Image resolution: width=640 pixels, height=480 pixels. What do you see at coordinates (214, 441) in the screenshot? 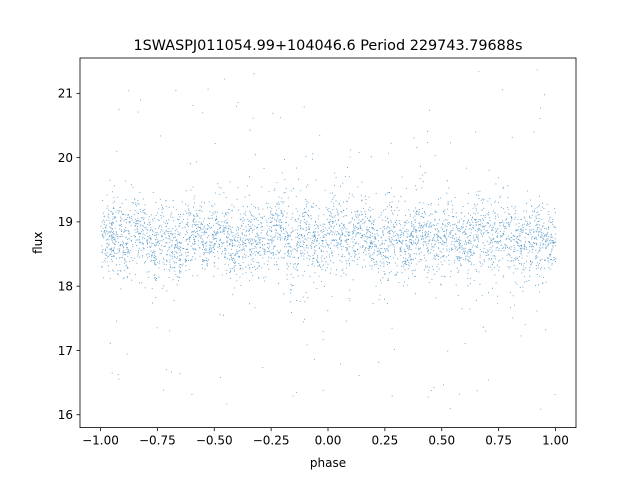
I see `x-tick-label: −0.50` at bounding box center [214, 441].